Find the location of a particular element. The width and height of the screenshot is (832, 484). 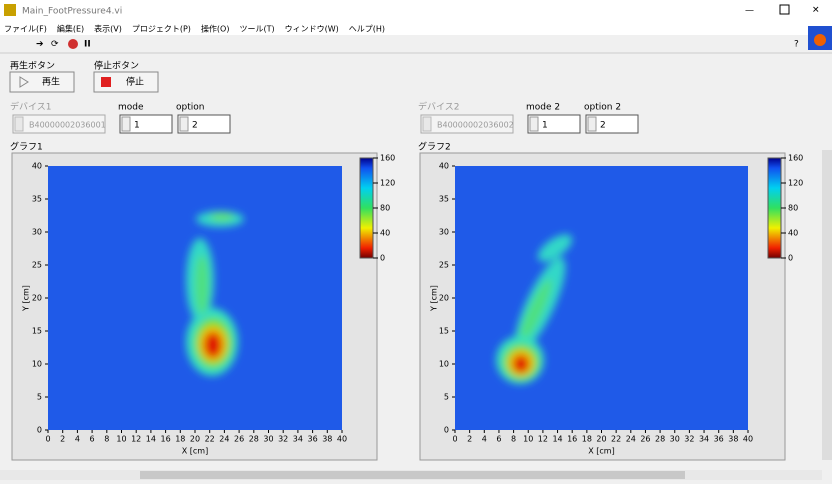

y-tick-label: 40 is located at coordinates (37, 166).